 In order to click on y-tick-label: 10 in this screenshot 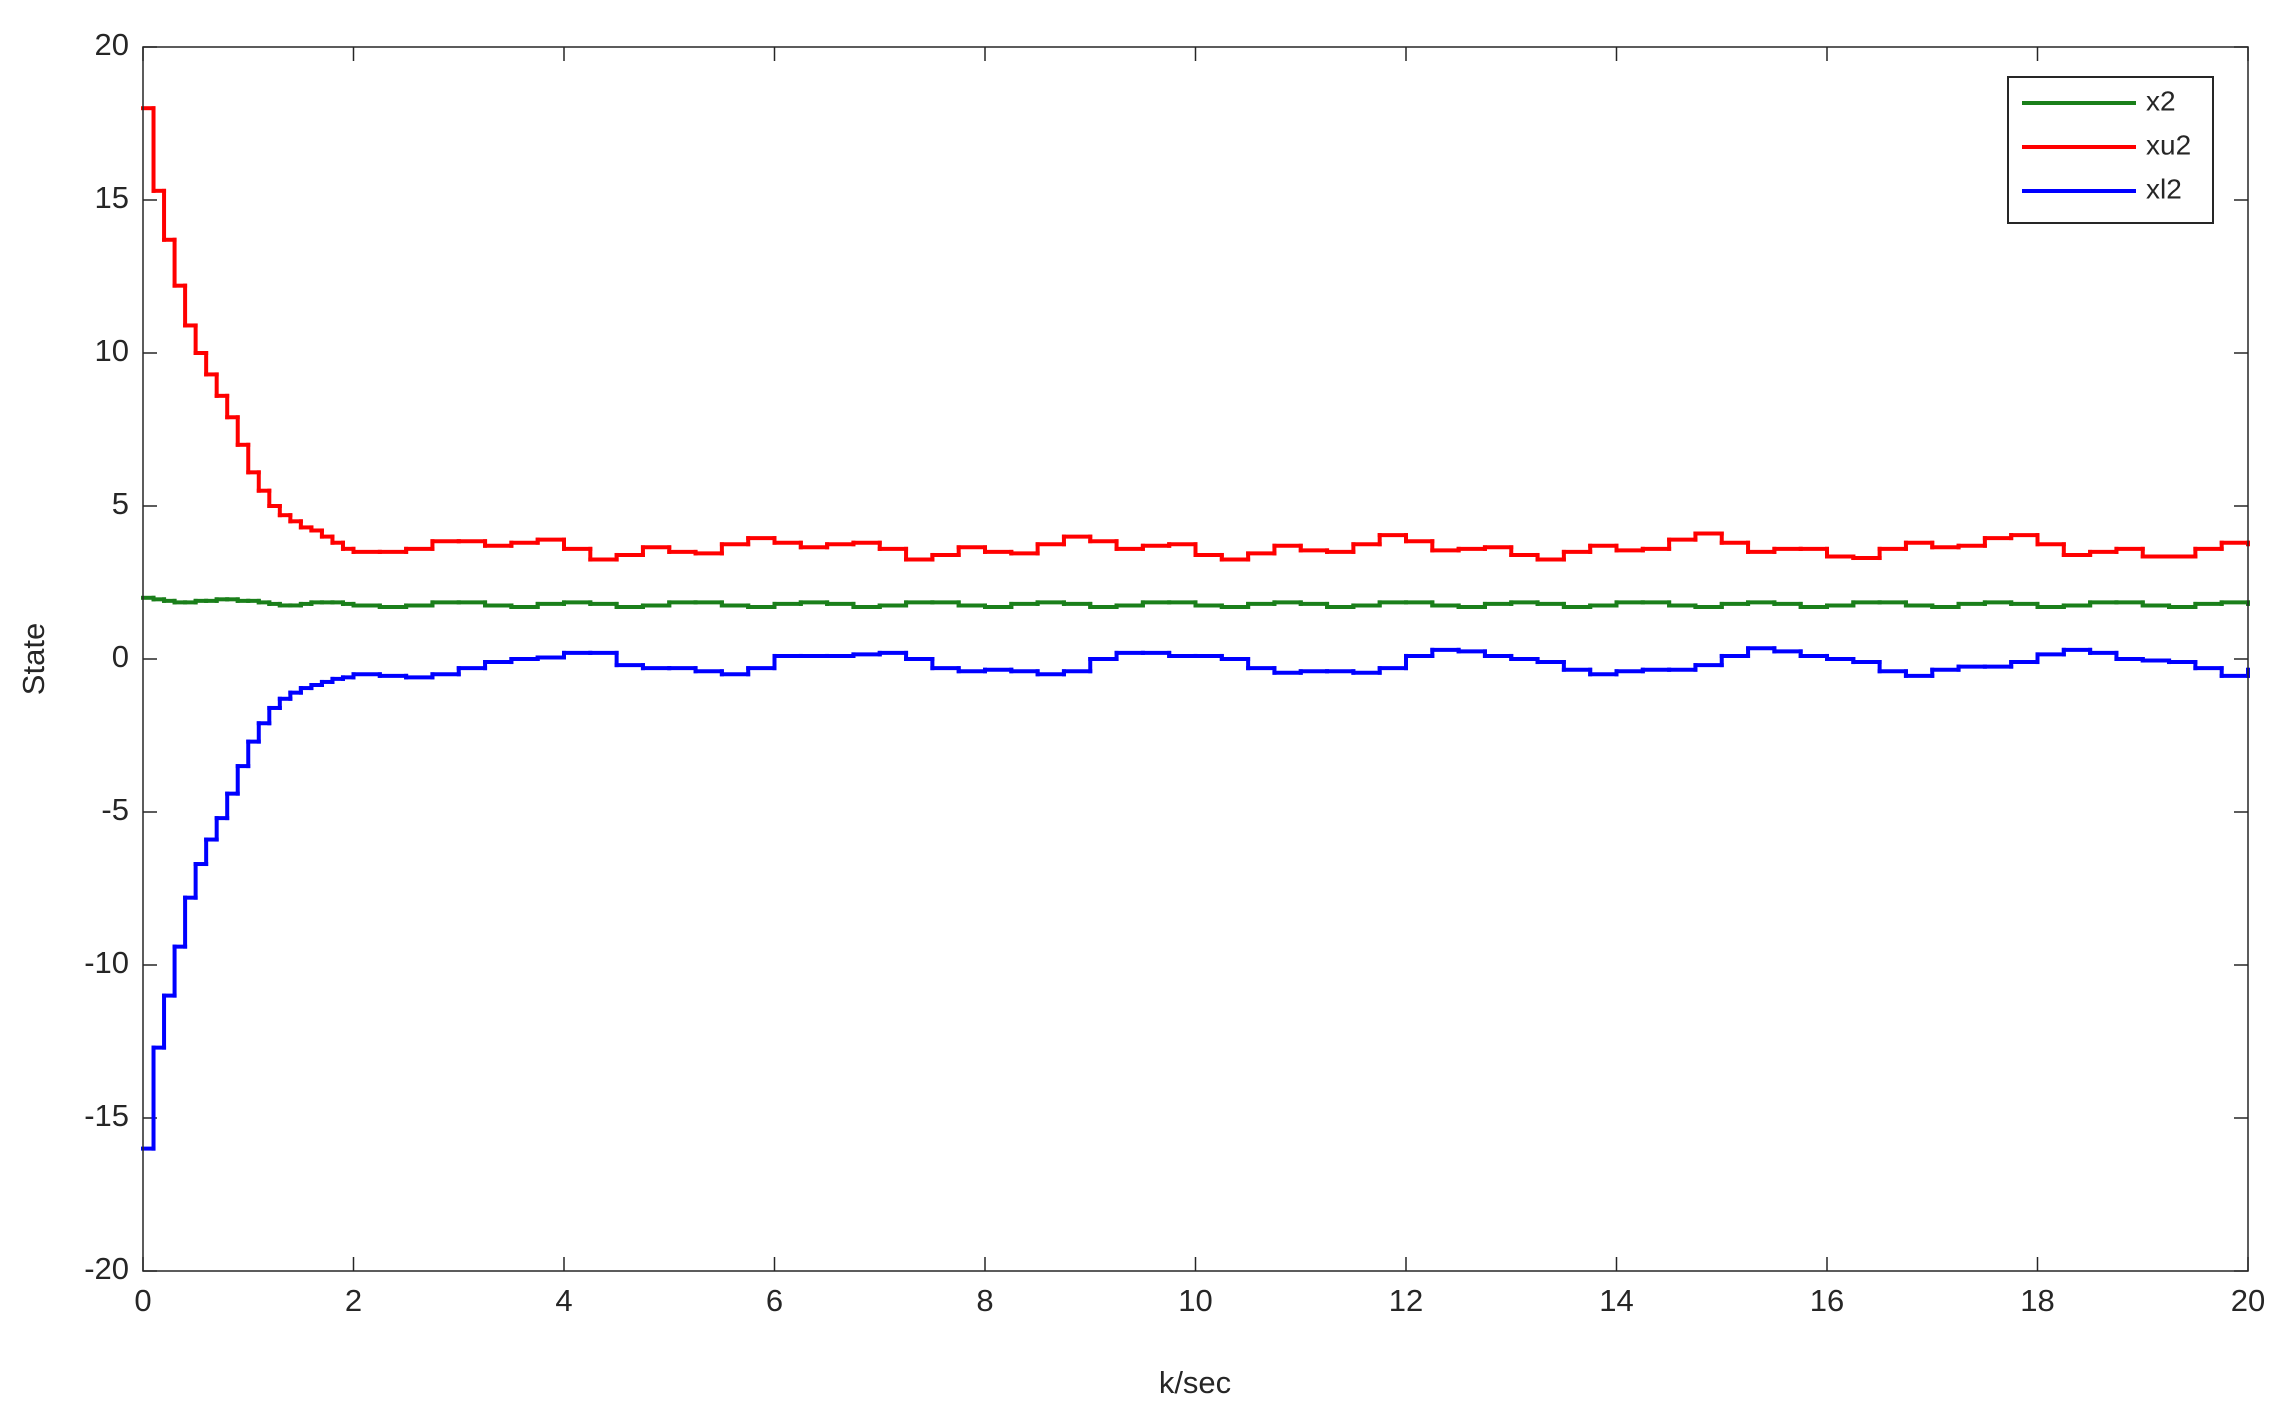, I will do `click(112, 350)`.